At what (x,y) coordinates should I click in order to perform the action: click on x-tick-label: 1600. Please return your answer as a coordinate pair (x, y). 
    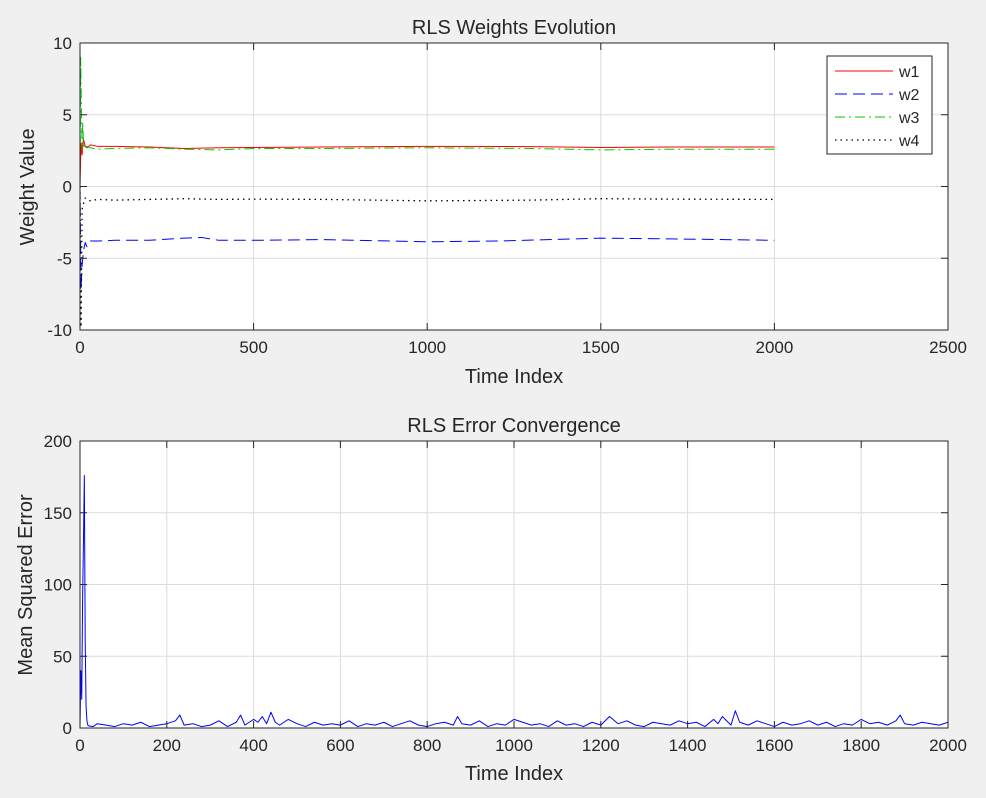
    Looking at the image, I should click on (774, 745).